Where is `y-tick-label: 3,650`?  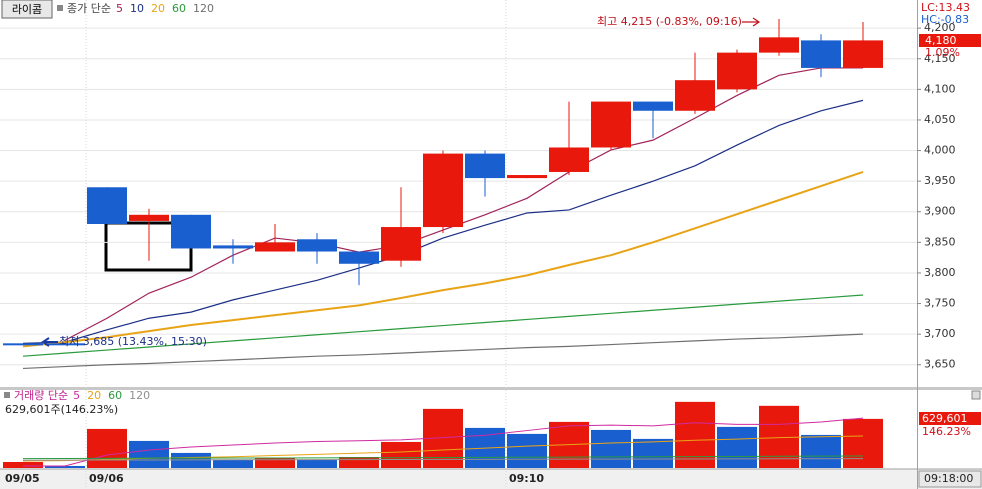 y-tick-label: 3,650 is located at coordinates (940, 364).